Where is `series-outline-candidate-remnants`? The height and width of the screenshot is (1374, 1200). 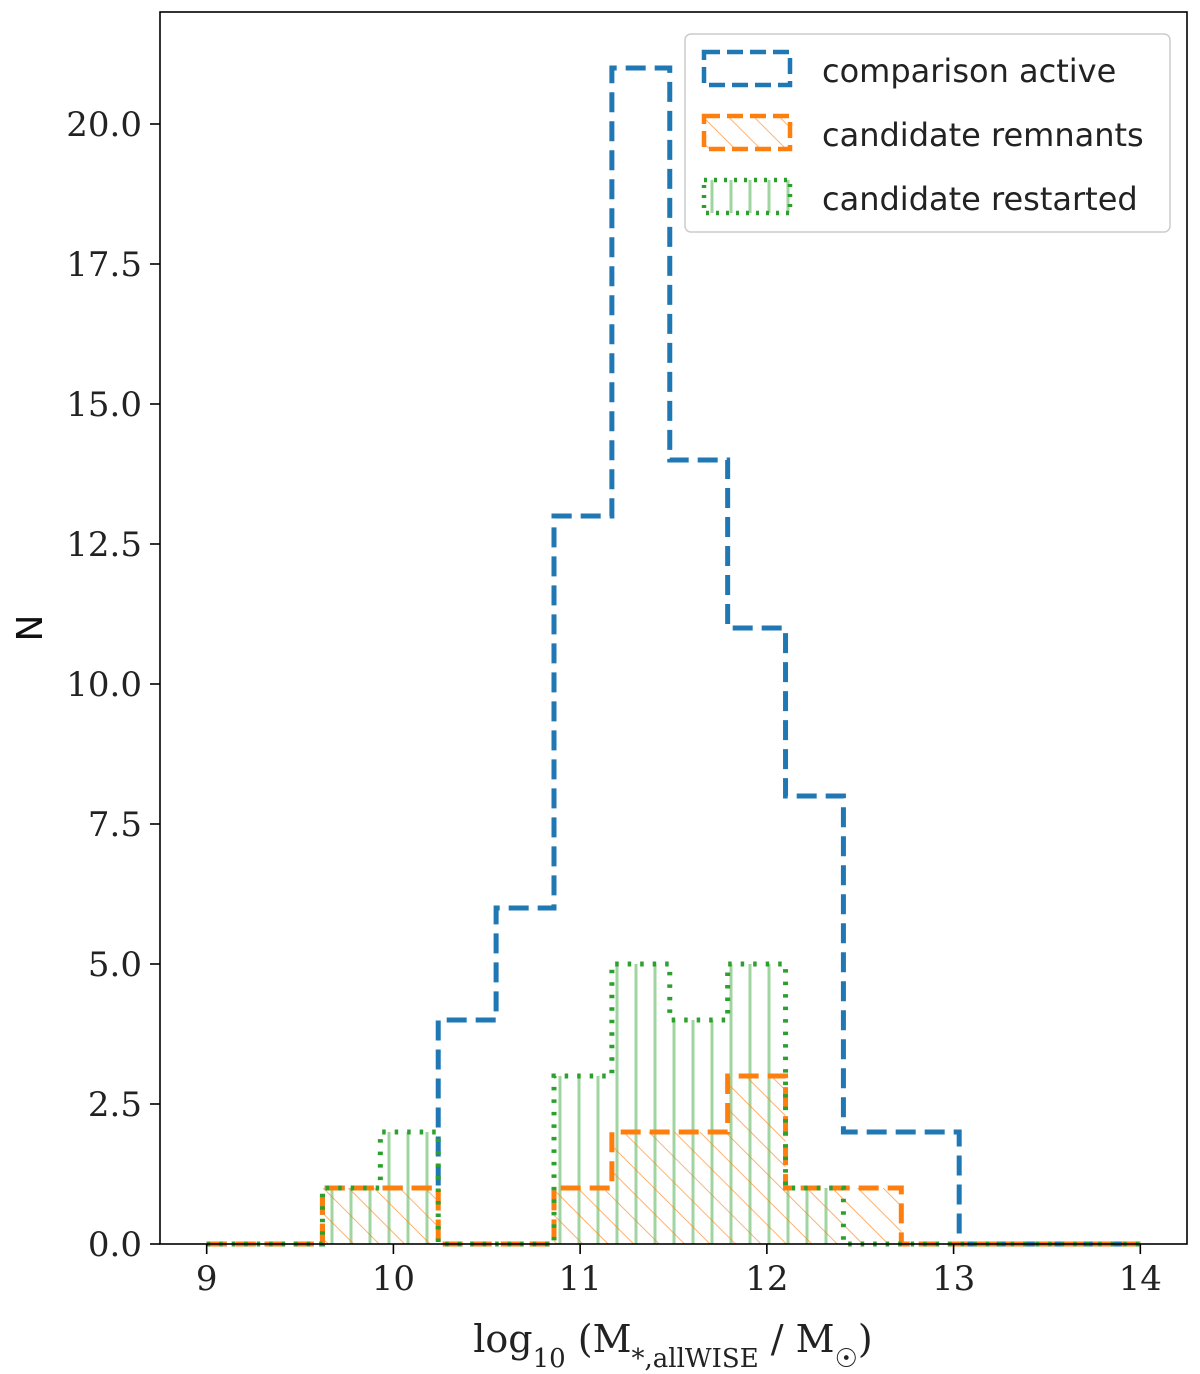
series-outline-candidate-remnants is located at coordinates (673, 1160).